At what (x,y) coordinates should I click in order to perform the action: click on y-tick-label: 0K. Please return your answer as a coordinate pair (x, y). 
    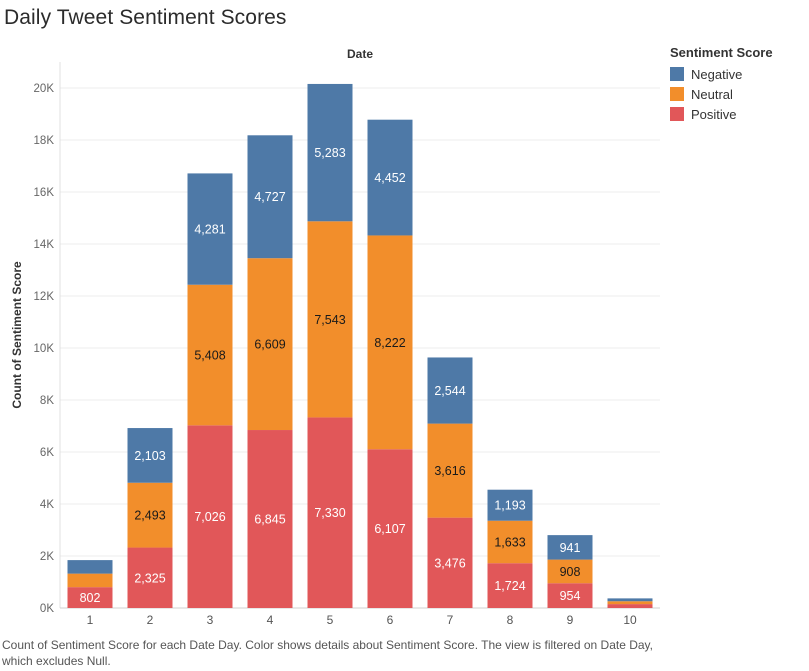
    Looking at the image, I should click on (47, 609).